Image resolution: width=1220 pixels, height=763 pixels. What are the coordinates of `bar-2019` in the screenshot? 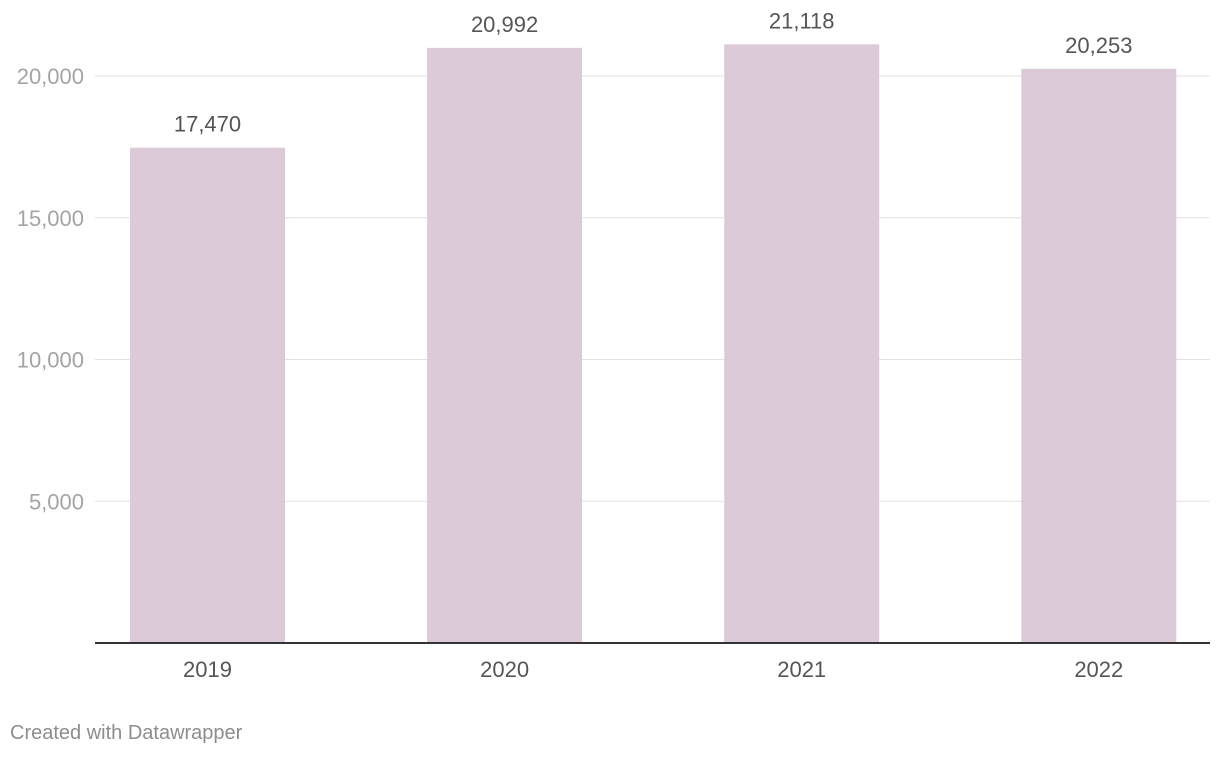 It's located at (207, 395).